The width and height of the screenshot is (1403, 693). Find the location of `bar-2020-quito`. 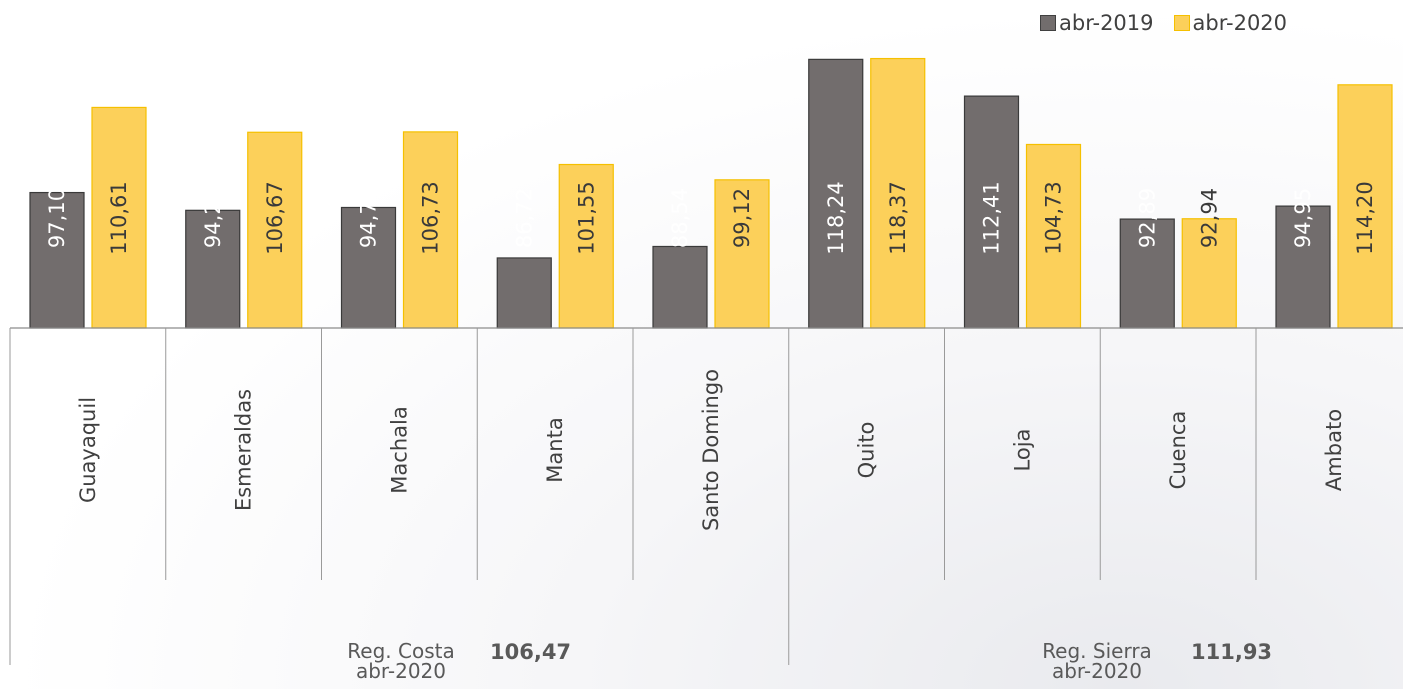

bar-2020-quito is located at coordinates (898, 193).